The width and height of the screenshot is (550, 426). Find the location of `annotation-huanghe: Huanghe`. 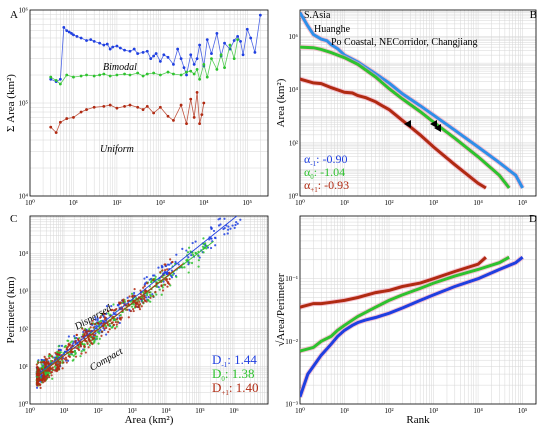

annotation-huanghe: Huanghe is located at coordinates (332, 29).